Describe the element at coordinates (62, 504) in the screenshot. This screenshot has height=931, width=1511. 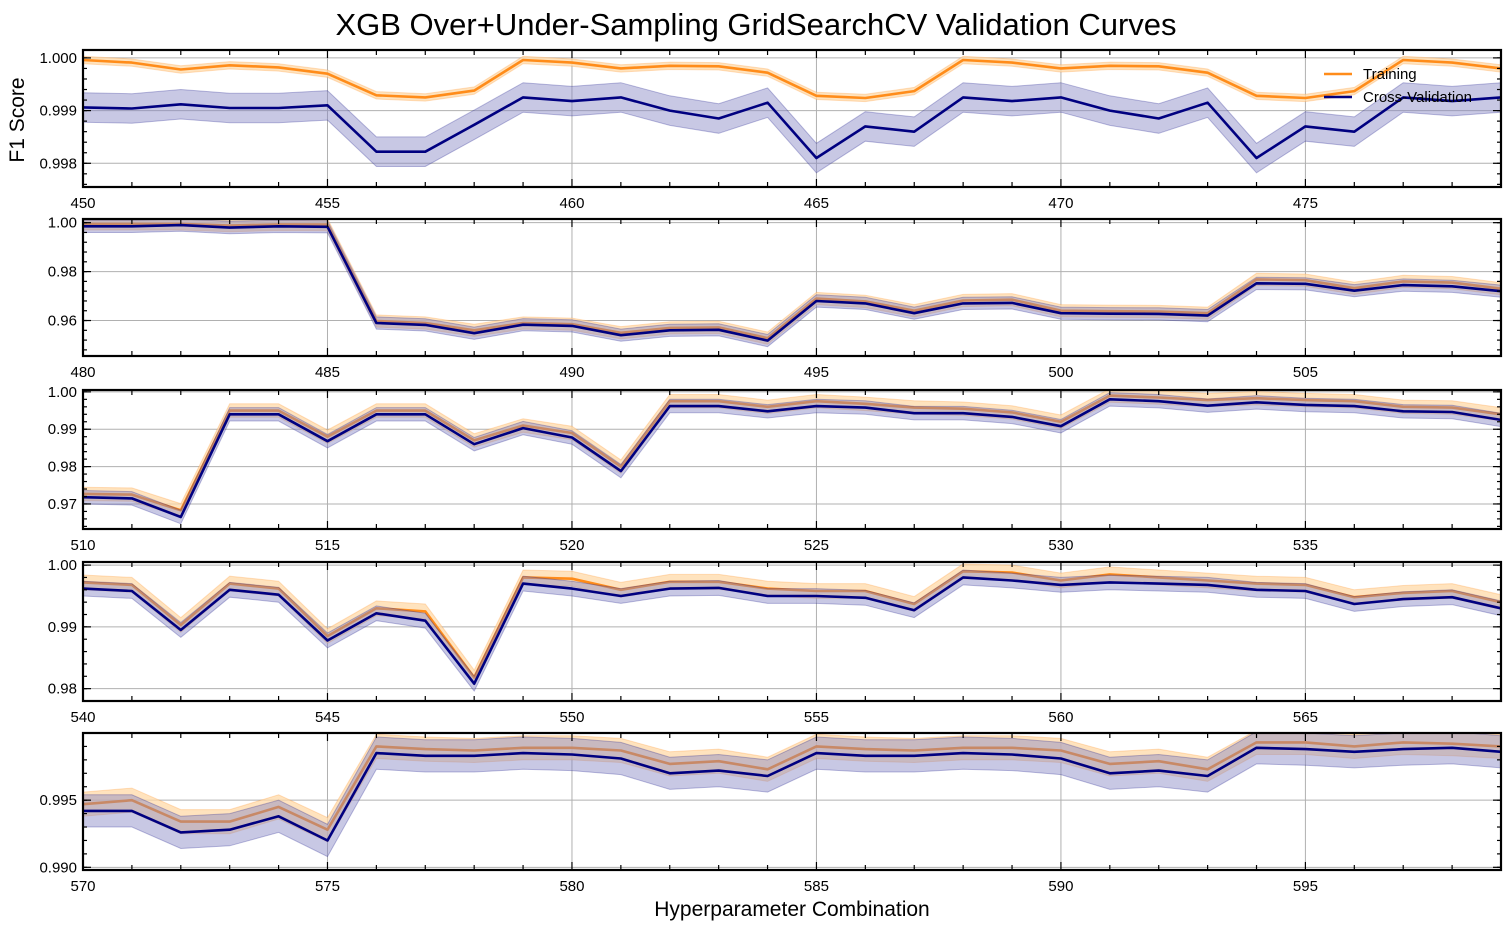
I see `y-tick-label: 0.97` at that location.